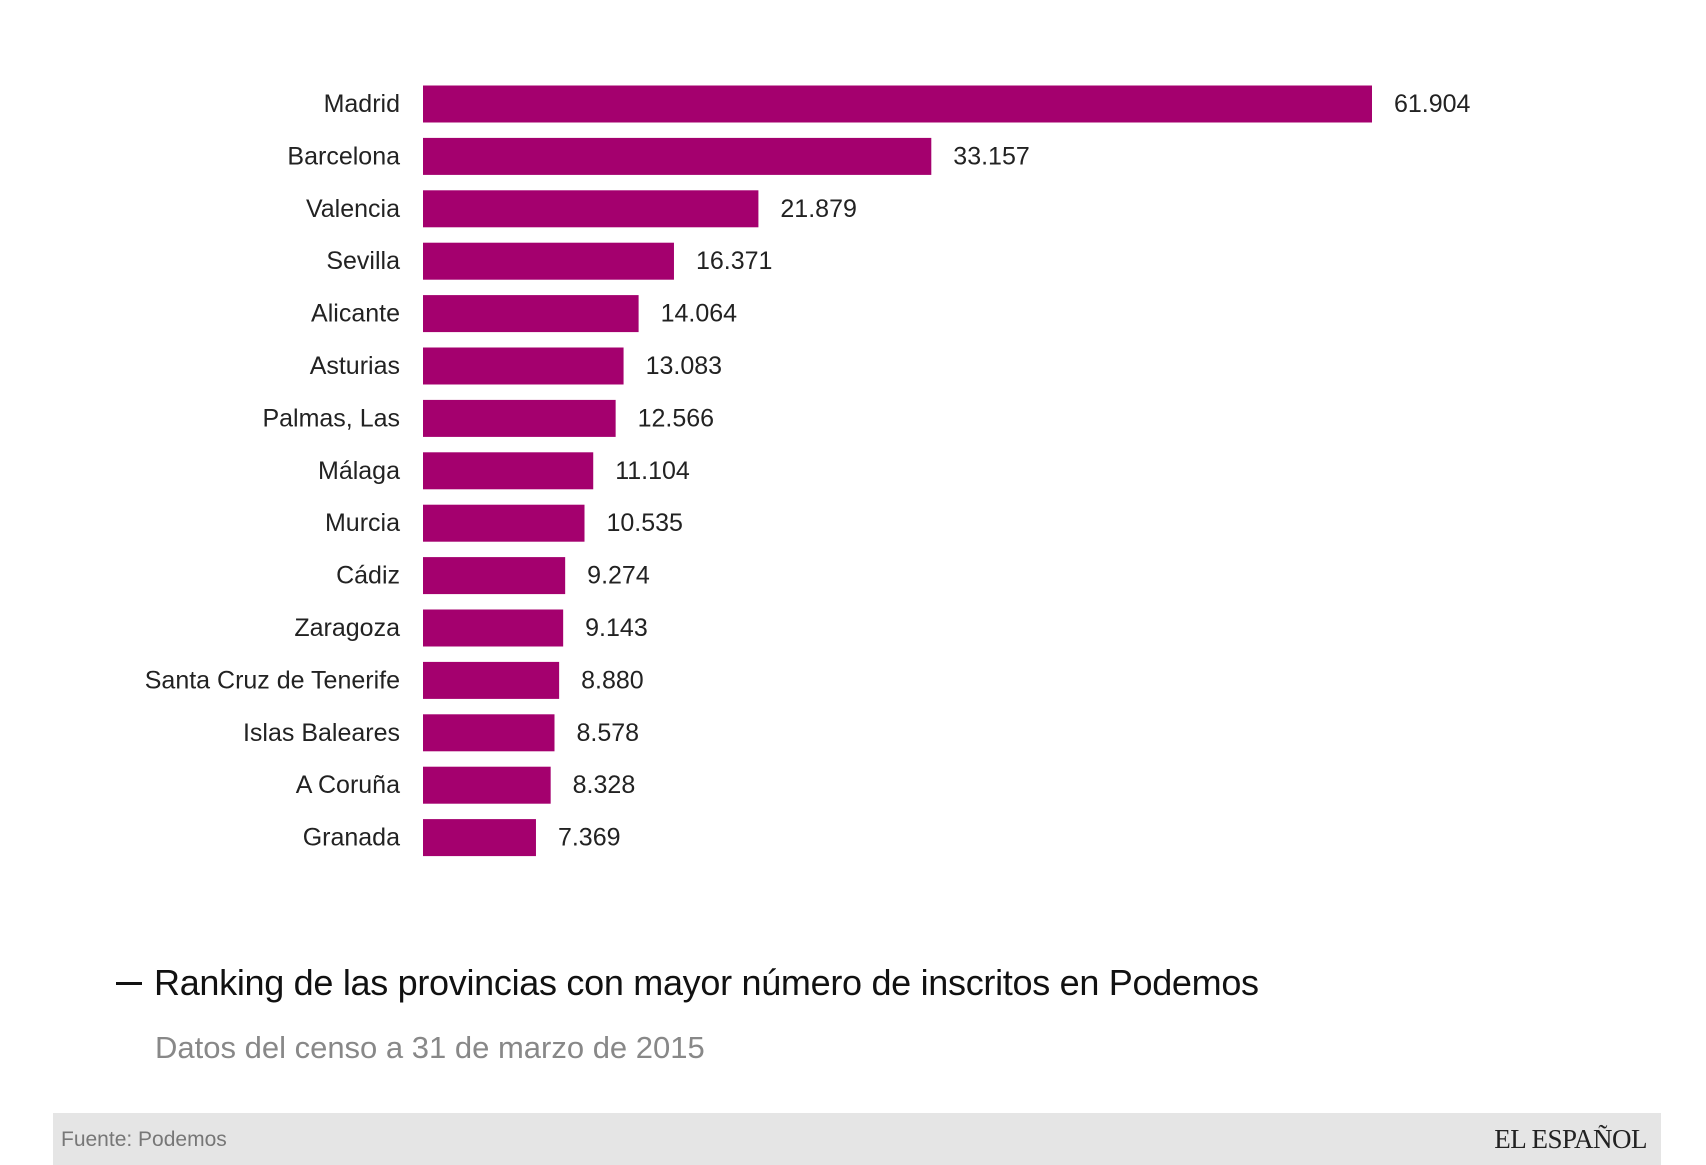 The image size is (1706, 1165). Describe the element at coordinates (355, 314) in the screenshot. I see `category-label: Alicante` at that location.